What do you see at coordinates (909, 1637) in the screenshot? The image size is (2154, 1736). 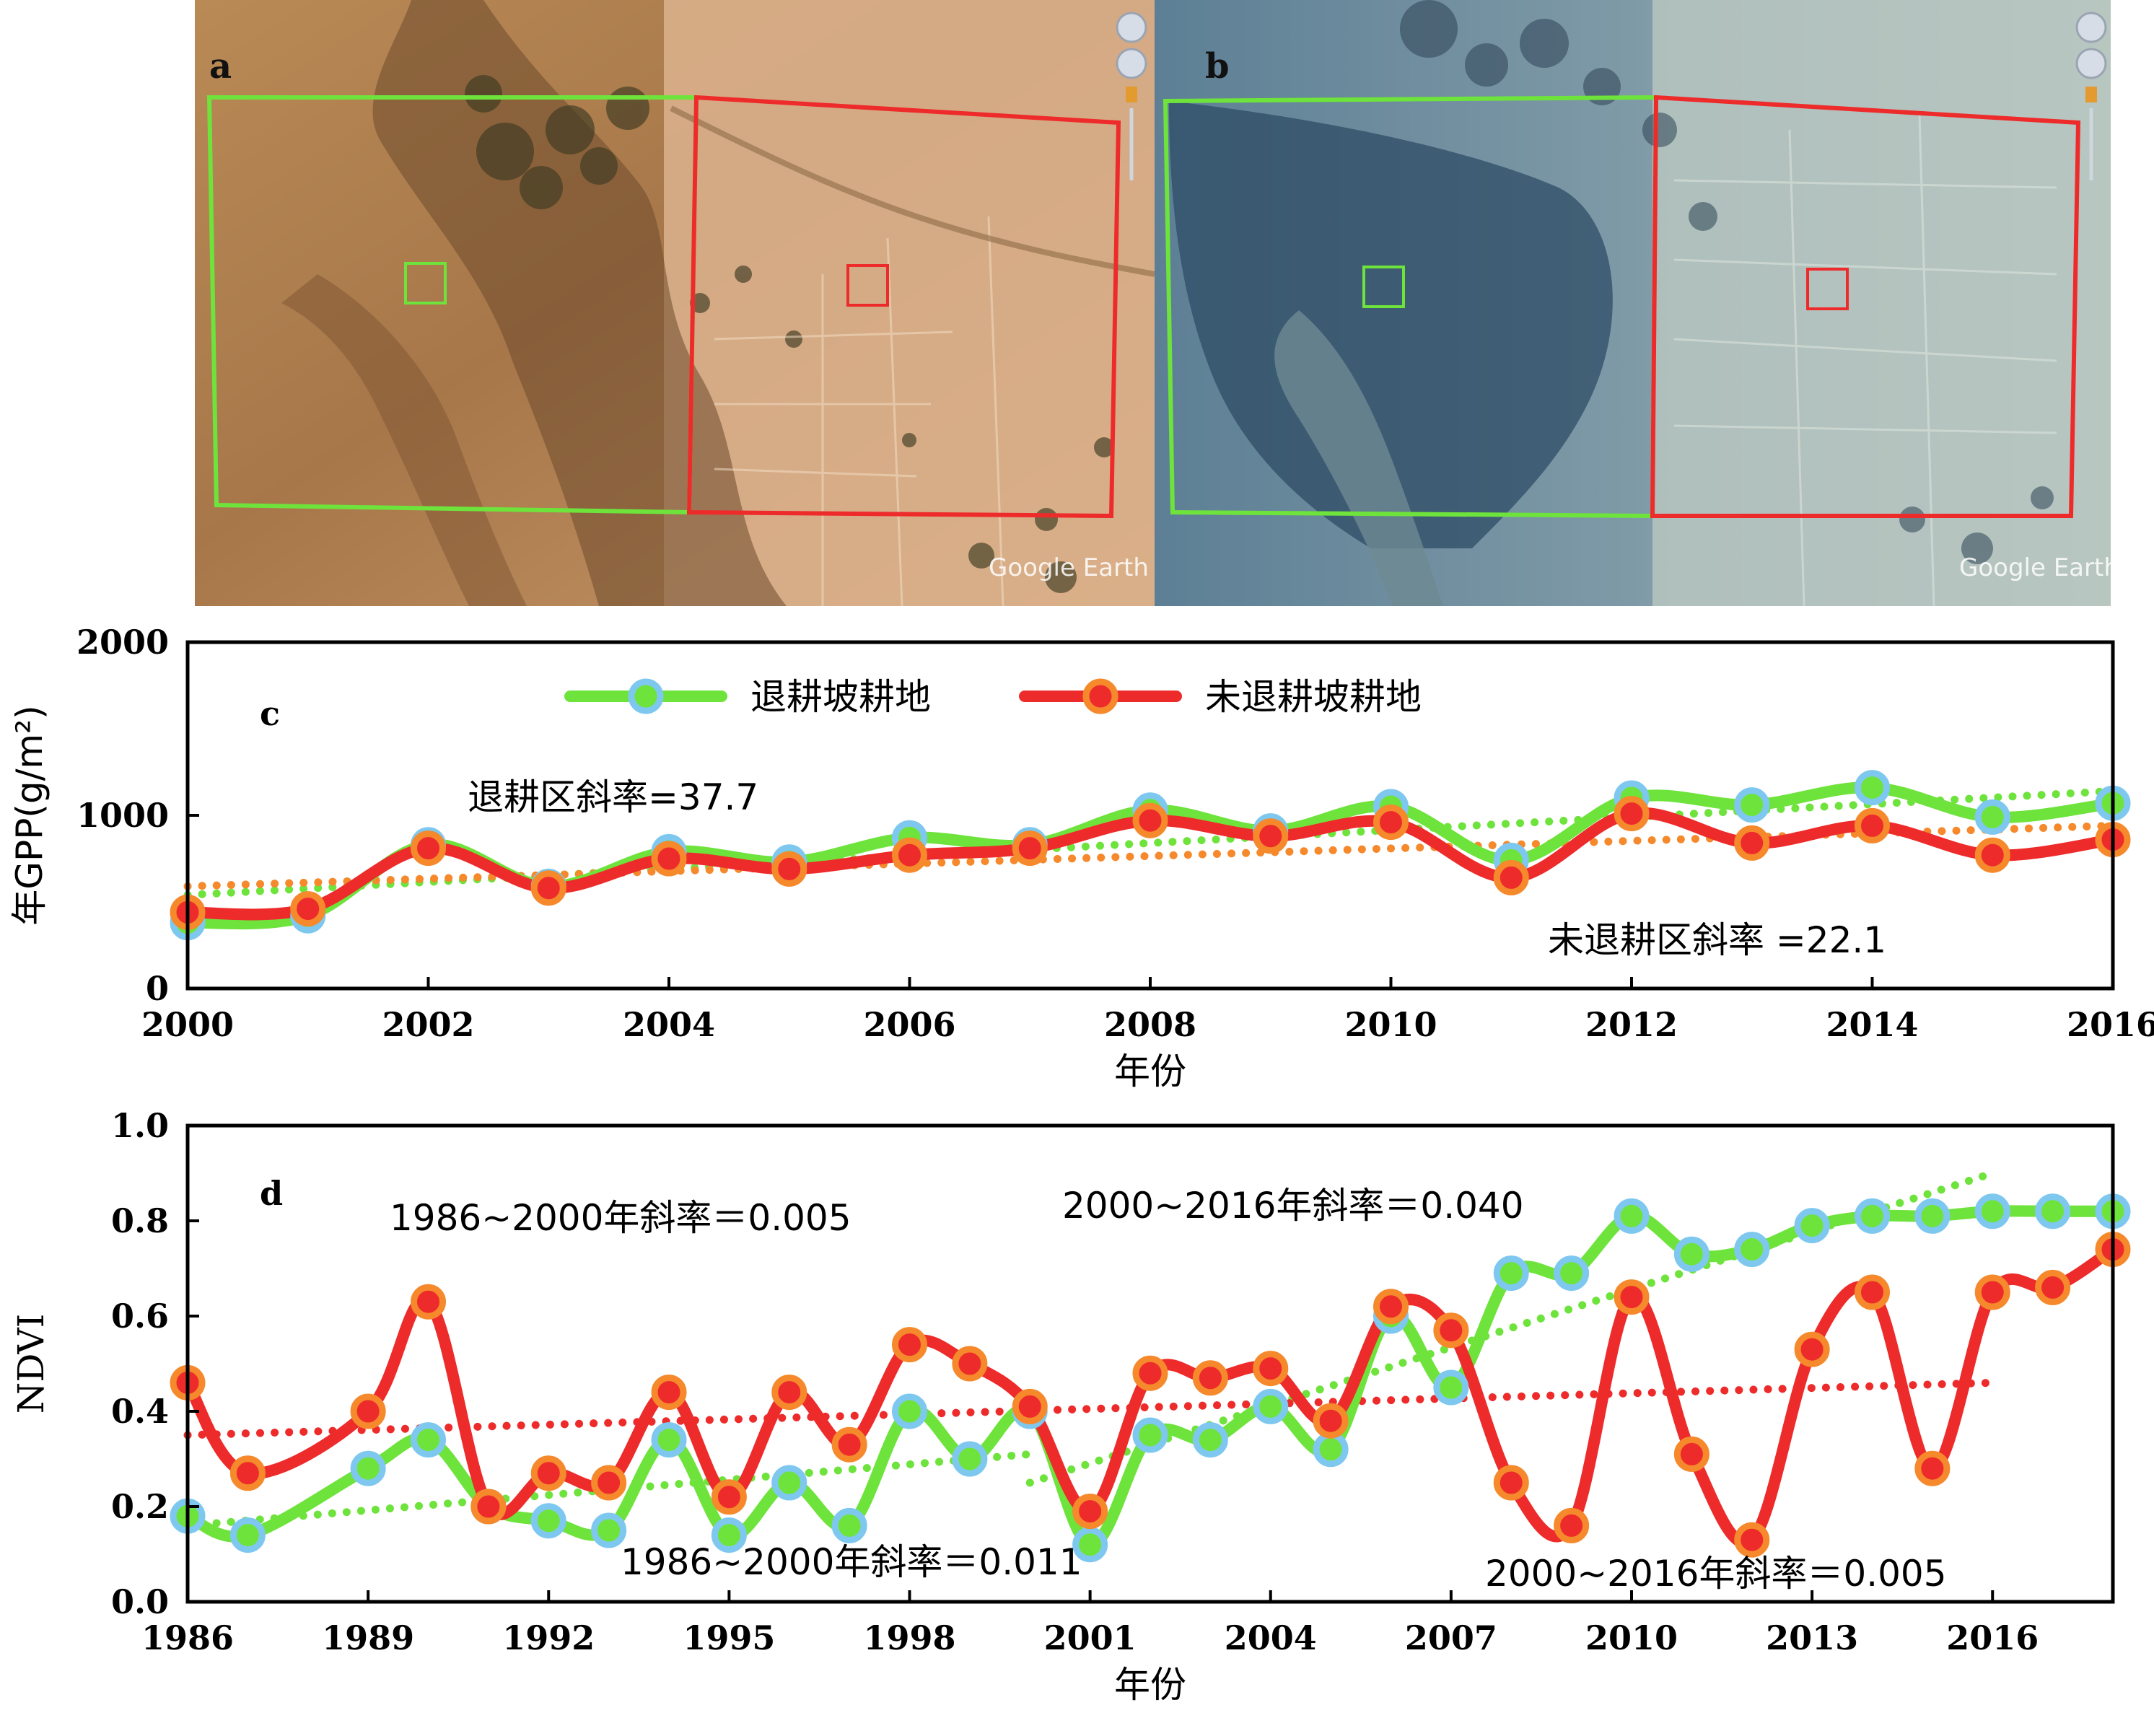 I see `x-tick-label: 1998` at bounding box center [909, 1637].